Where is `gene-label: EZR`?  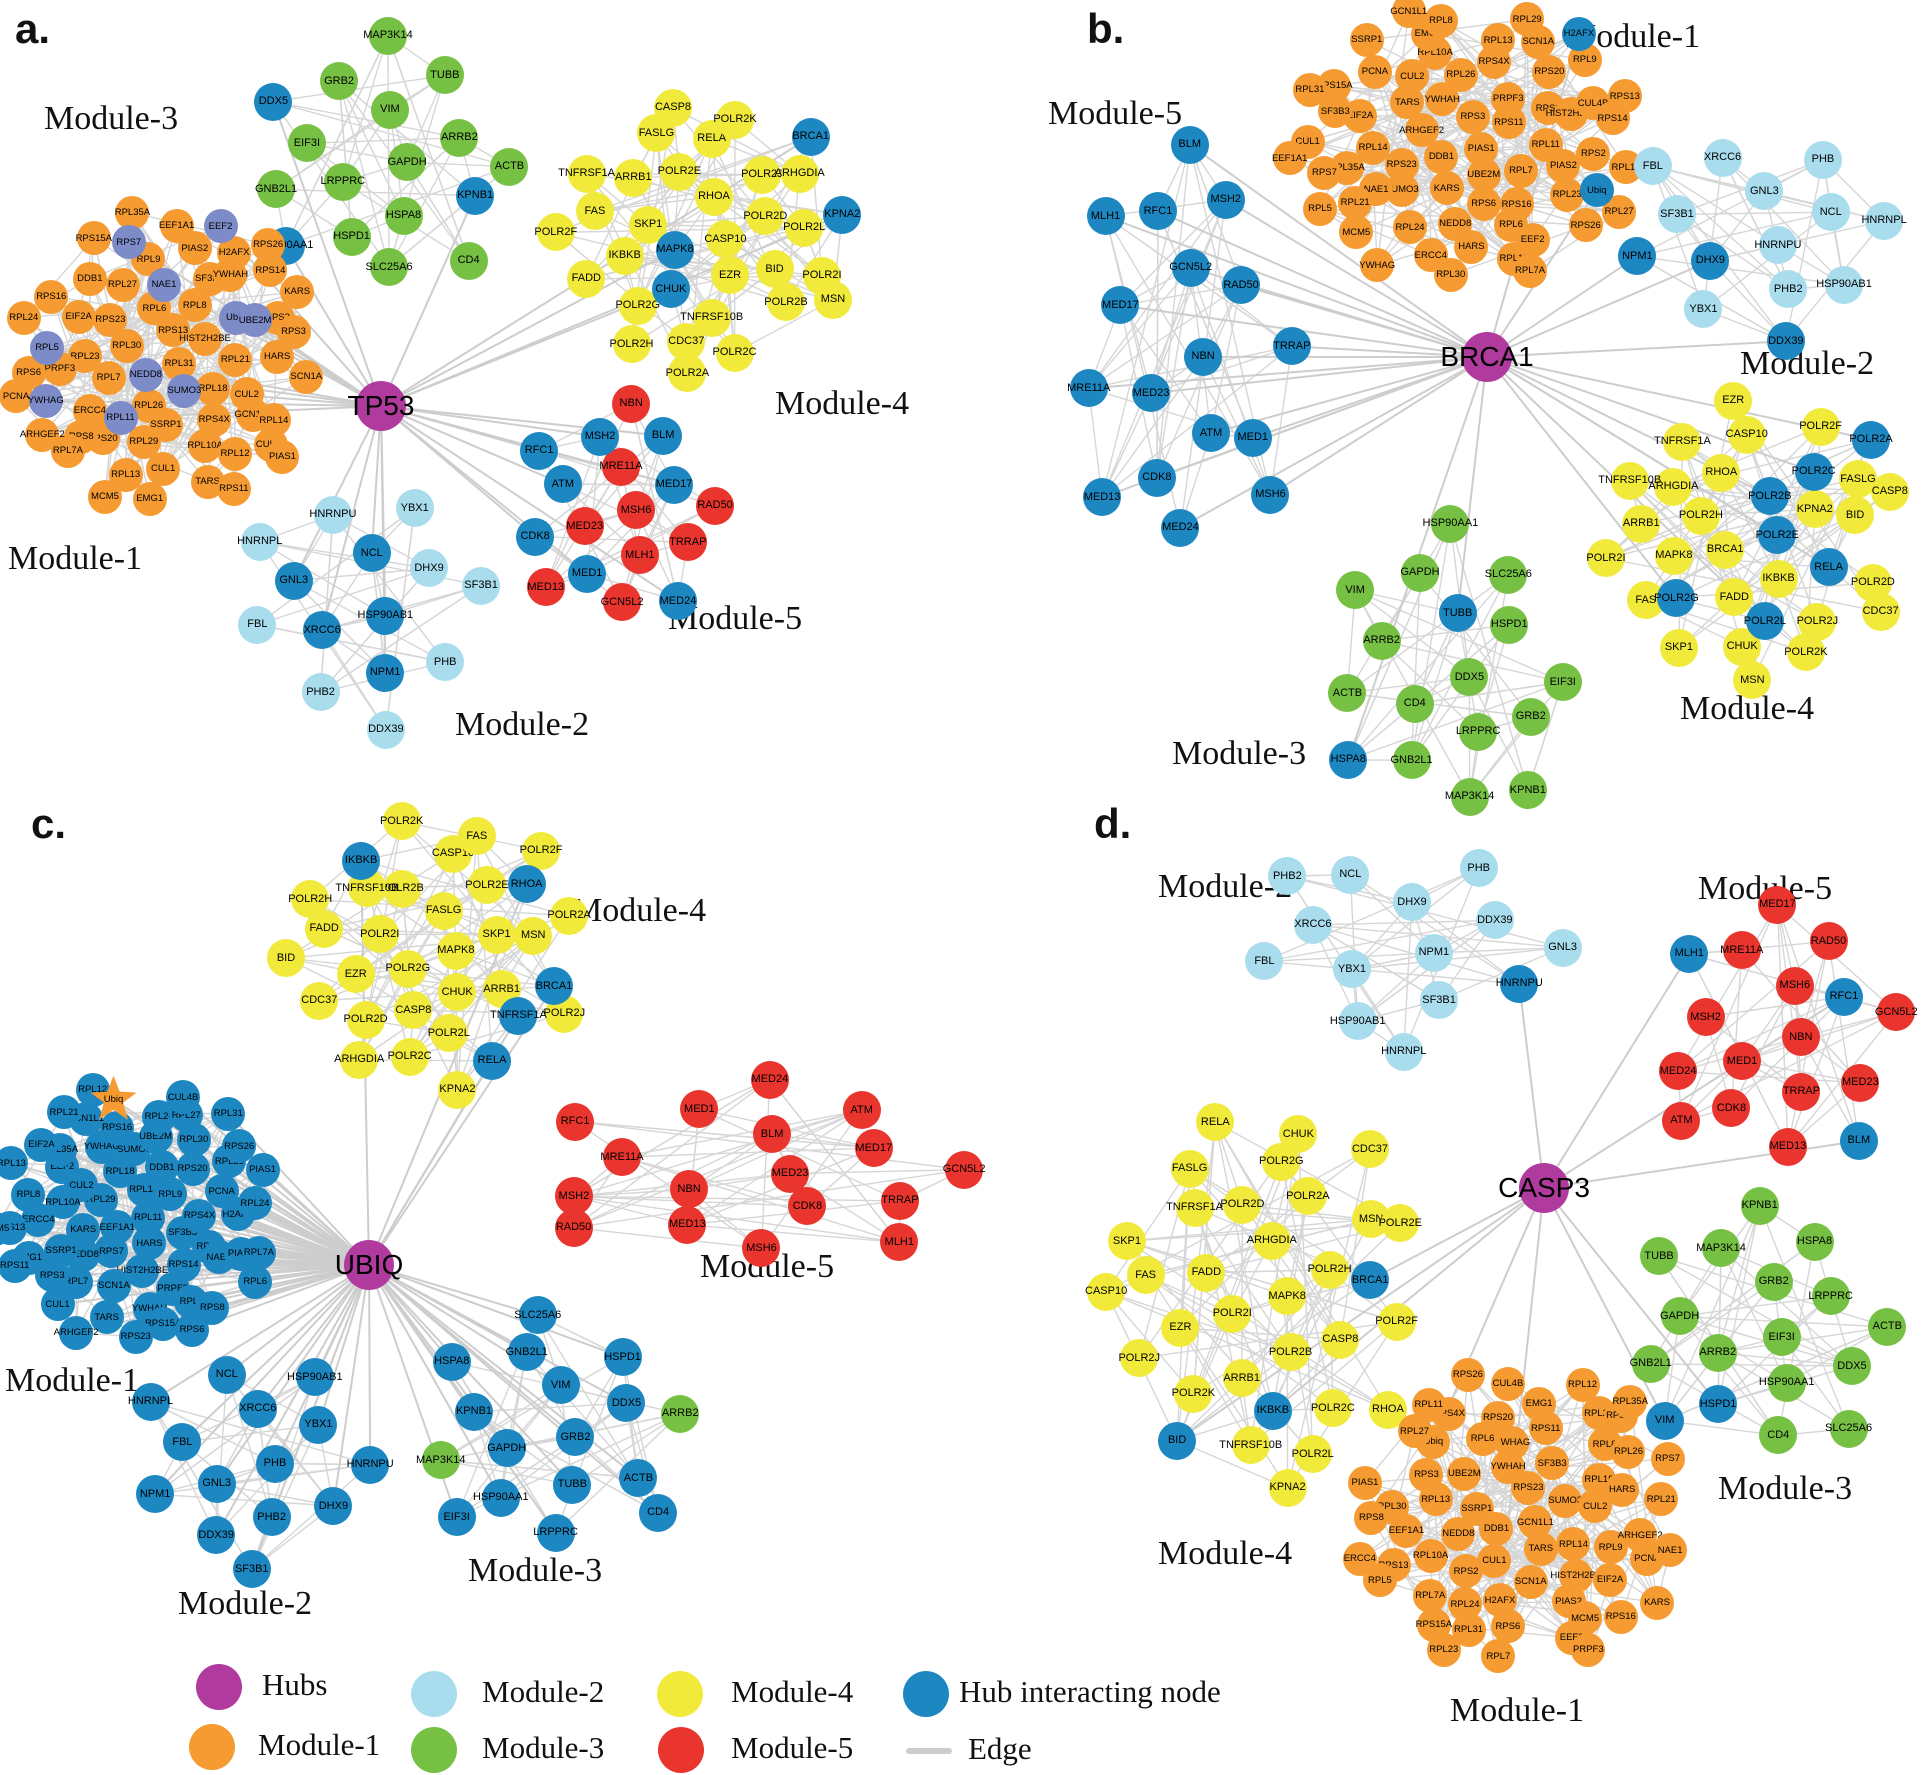 gene-label: EZR is located at coordinates (1180, 1327).